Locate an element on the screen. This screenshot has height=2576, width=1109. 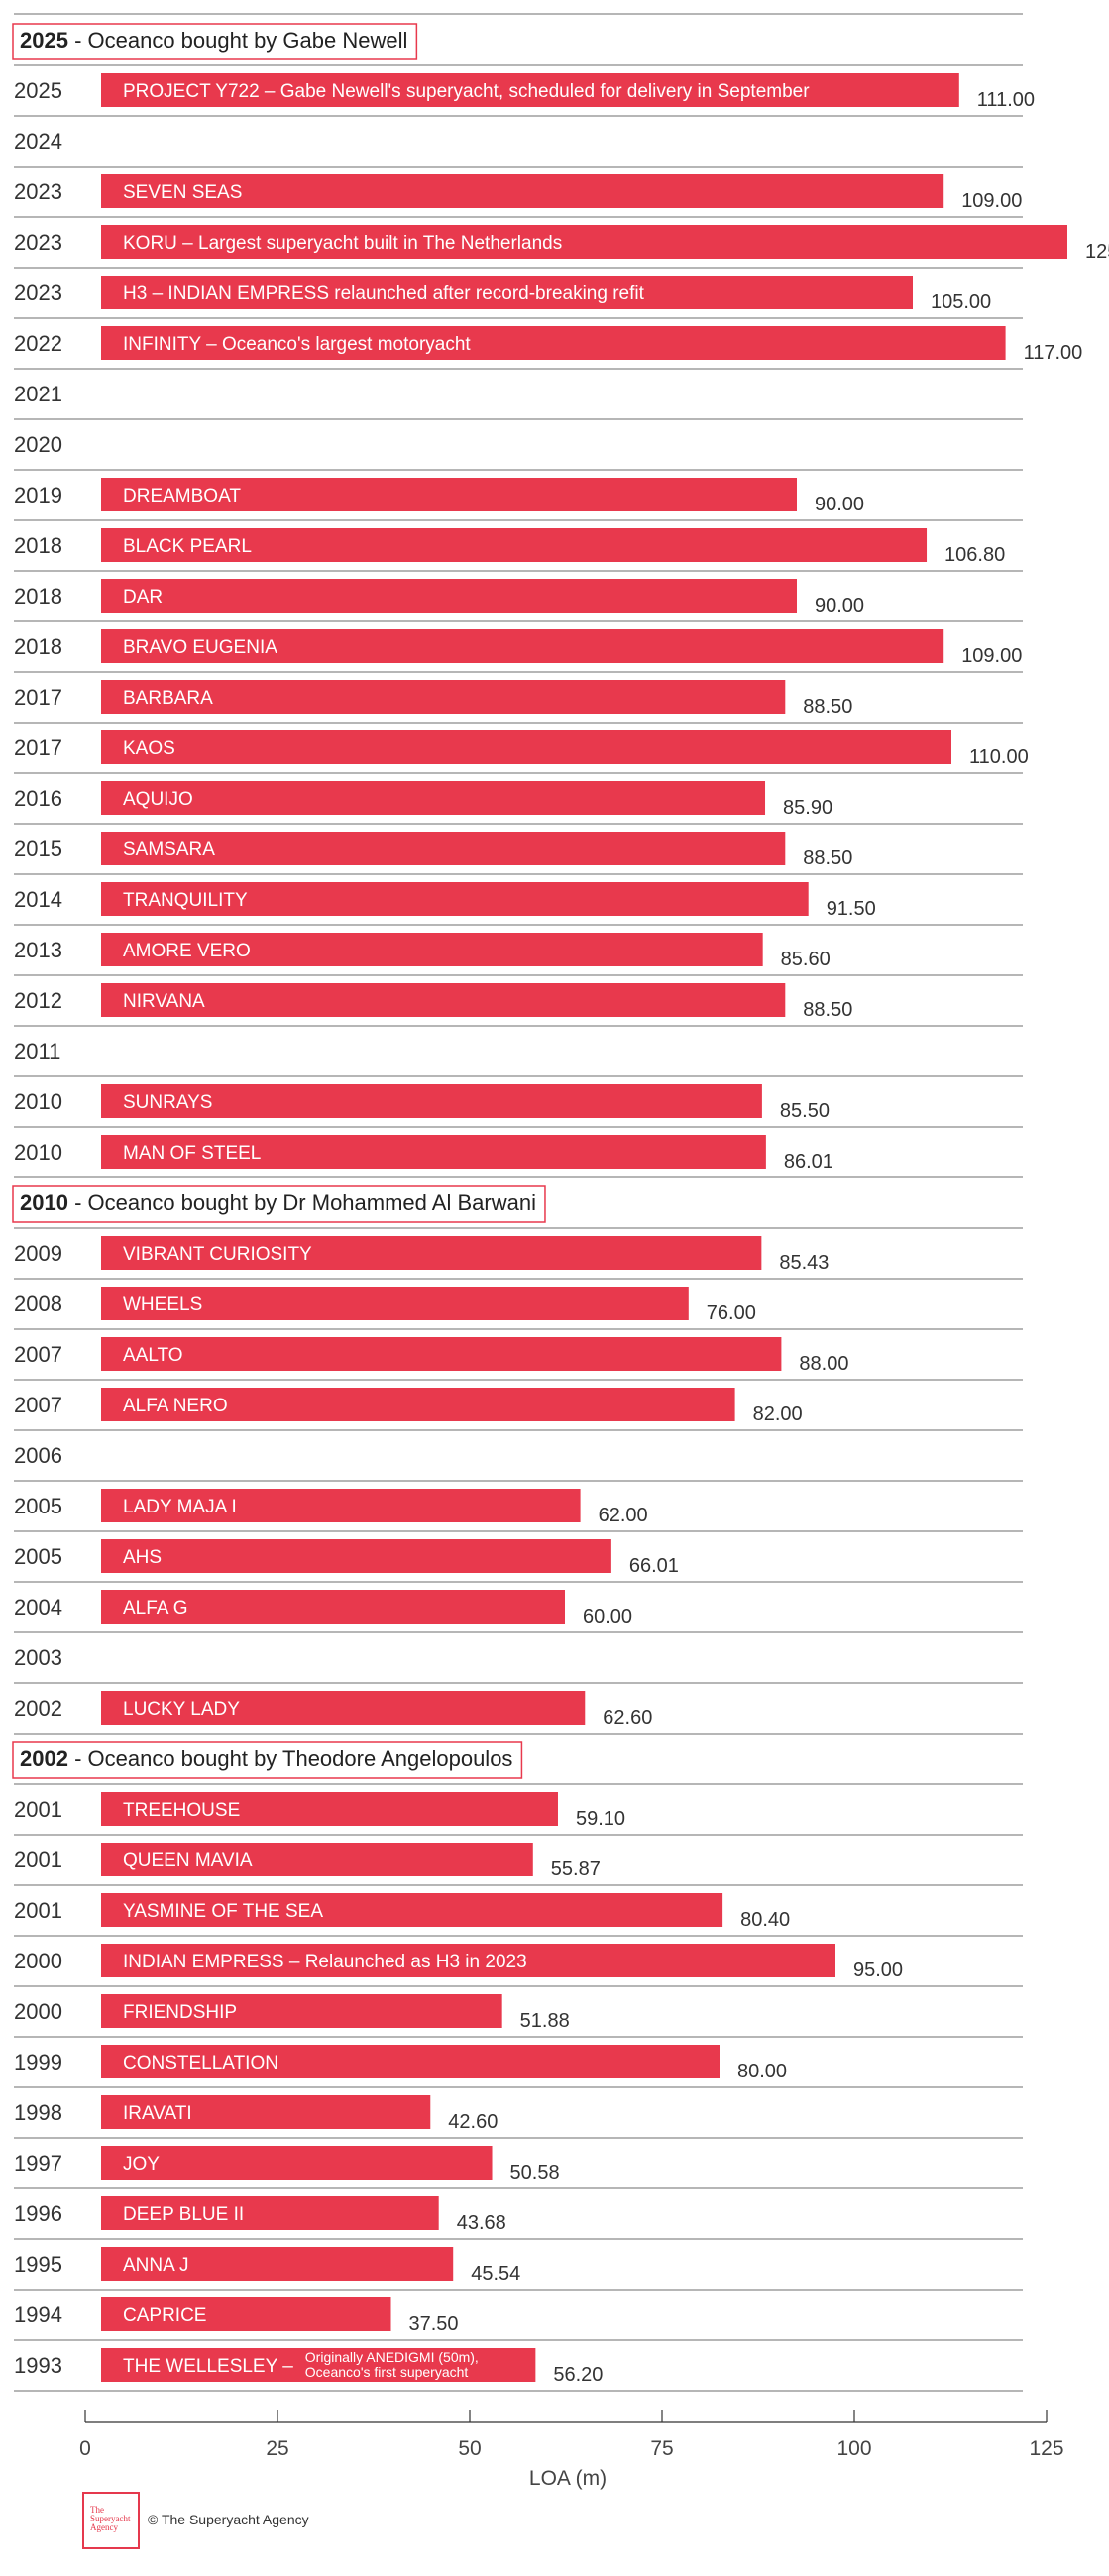
year-label: 2022 is located at coordinates (38, 343).